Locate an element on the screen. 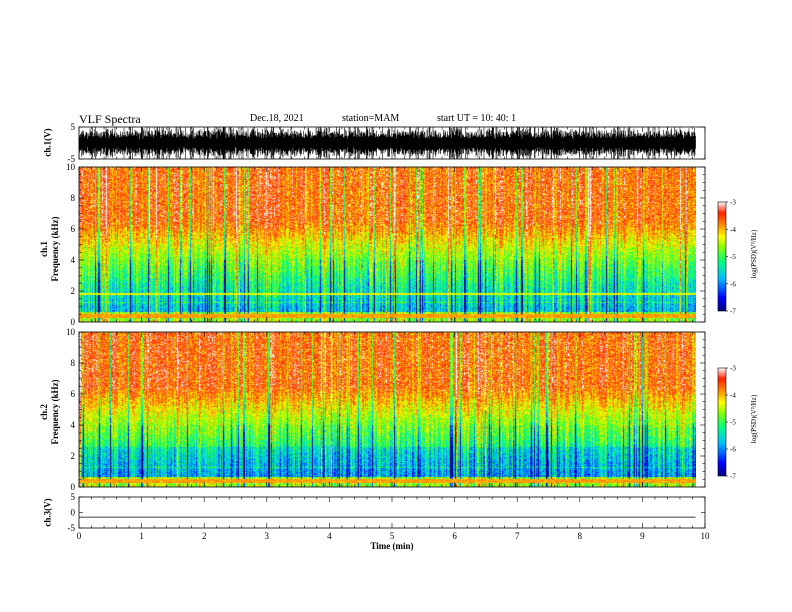  figure-title: VLF Spectra is located at coordinates (110, 119).